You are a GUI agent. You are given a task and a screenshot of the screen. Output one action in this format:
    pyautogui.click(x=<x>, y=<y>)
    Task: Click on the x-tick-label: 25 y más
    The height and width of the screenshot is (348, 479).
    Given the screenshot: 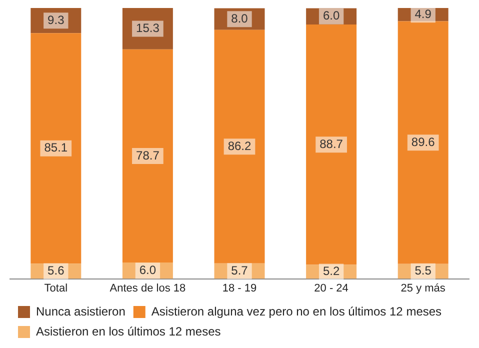 What is the action you would take?
    pyautogui.click(x=423, y=288)
    